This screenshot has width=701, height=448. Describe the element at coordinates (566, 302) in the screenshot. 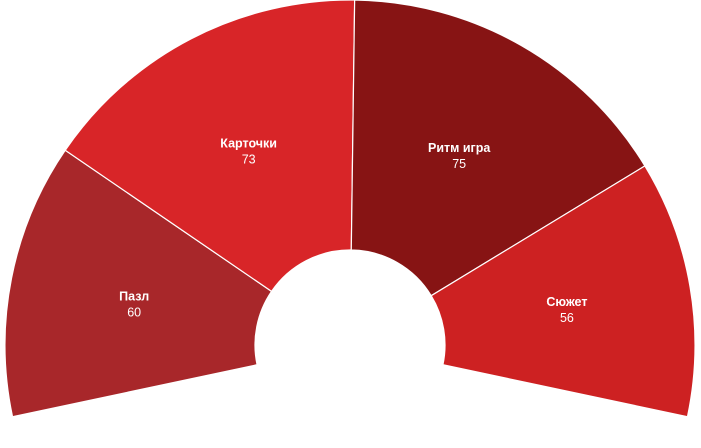

I see `slice-label-3: Сюжет` at that location.